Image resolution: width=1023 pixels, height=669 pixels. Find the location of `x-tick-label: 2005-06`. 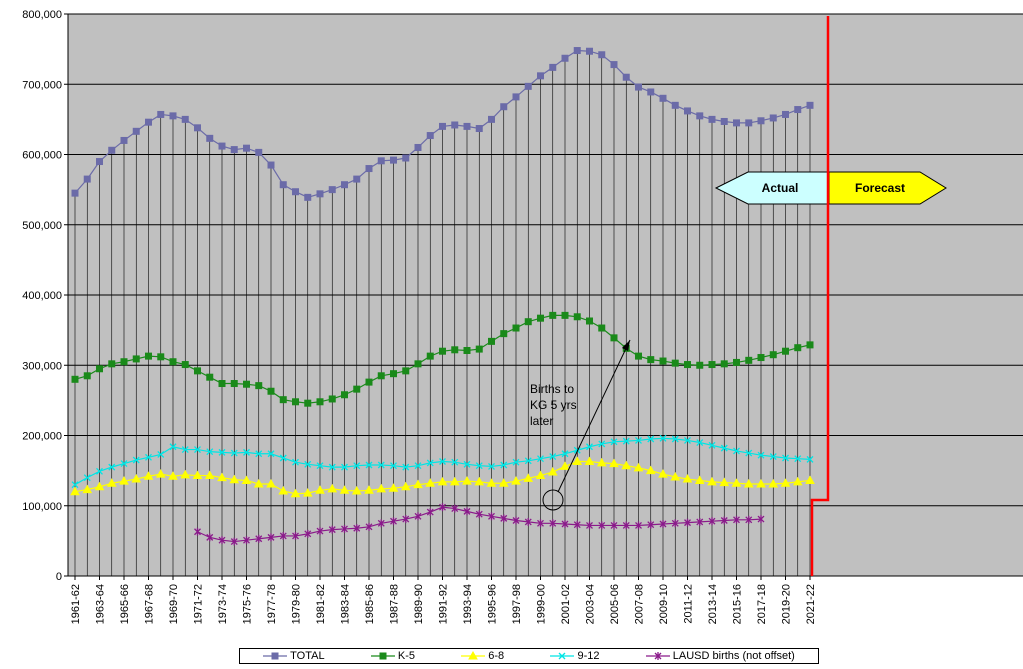

x-tick-label: 2005-06 is located at coordinates (615, 604).